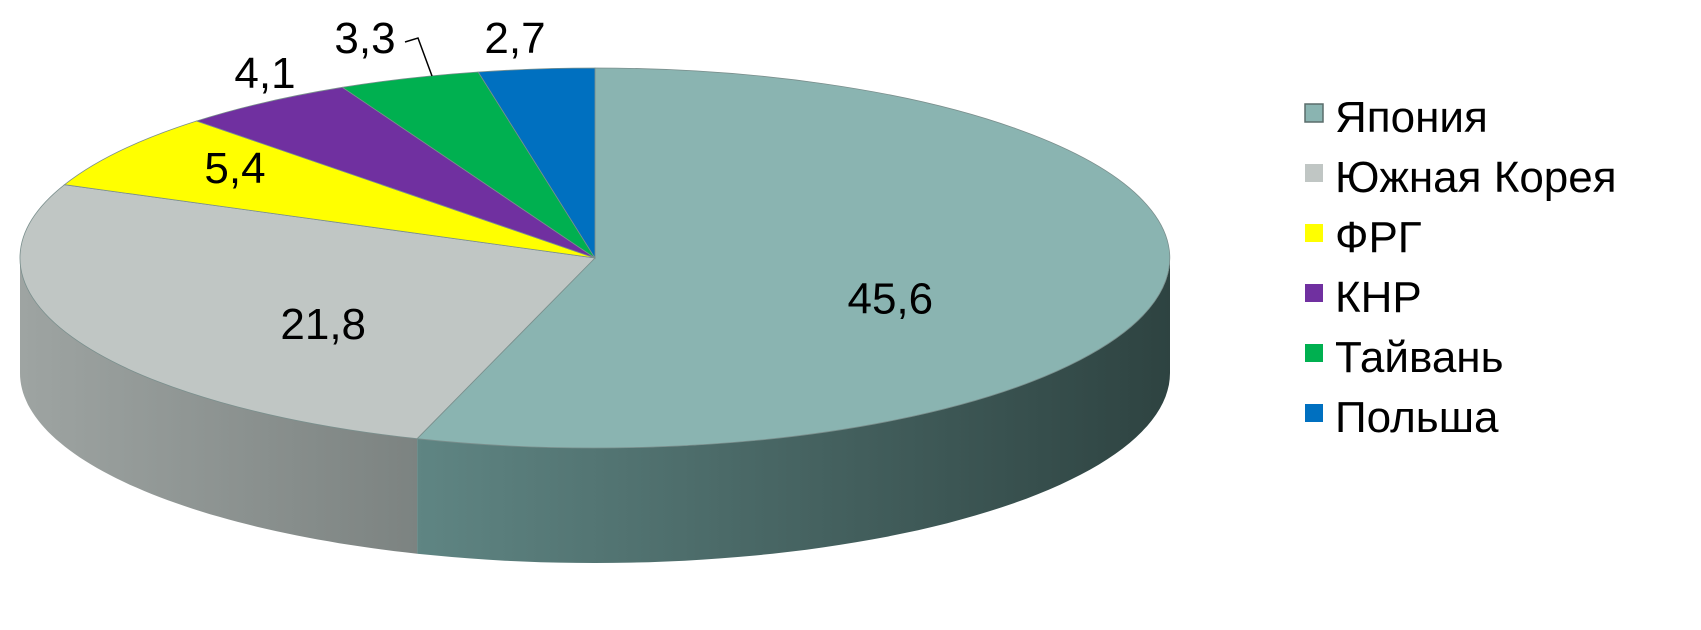  I want to click on legend-label-5: Польша, so click(1417, 417).